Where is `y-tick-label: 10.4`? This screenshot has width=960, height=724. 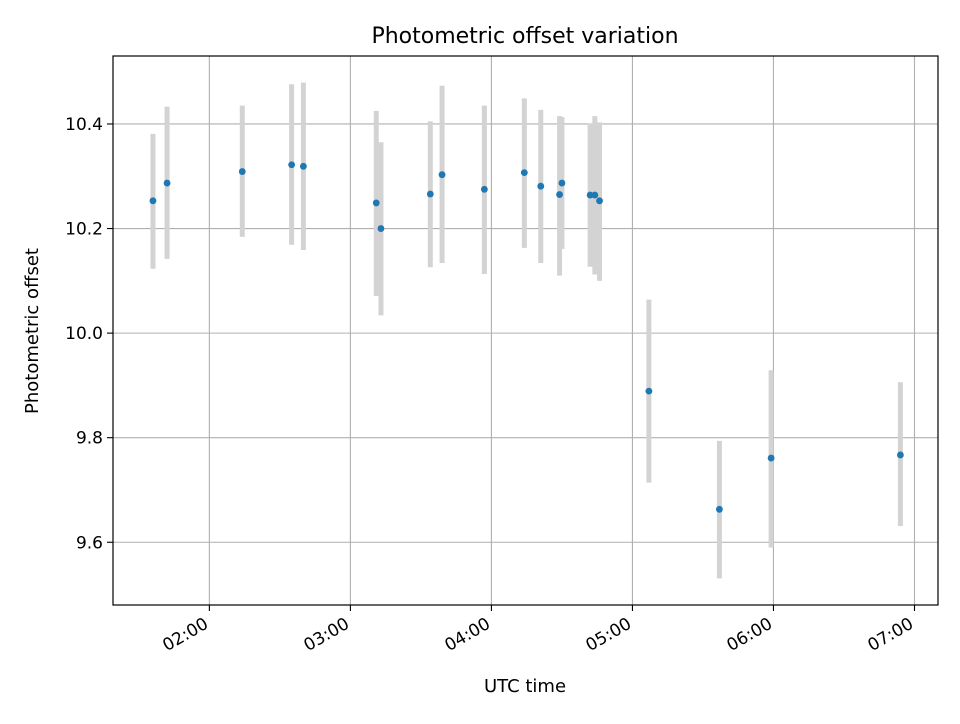 y-tick-label: 10.4 is located at coordinates (84, 125).